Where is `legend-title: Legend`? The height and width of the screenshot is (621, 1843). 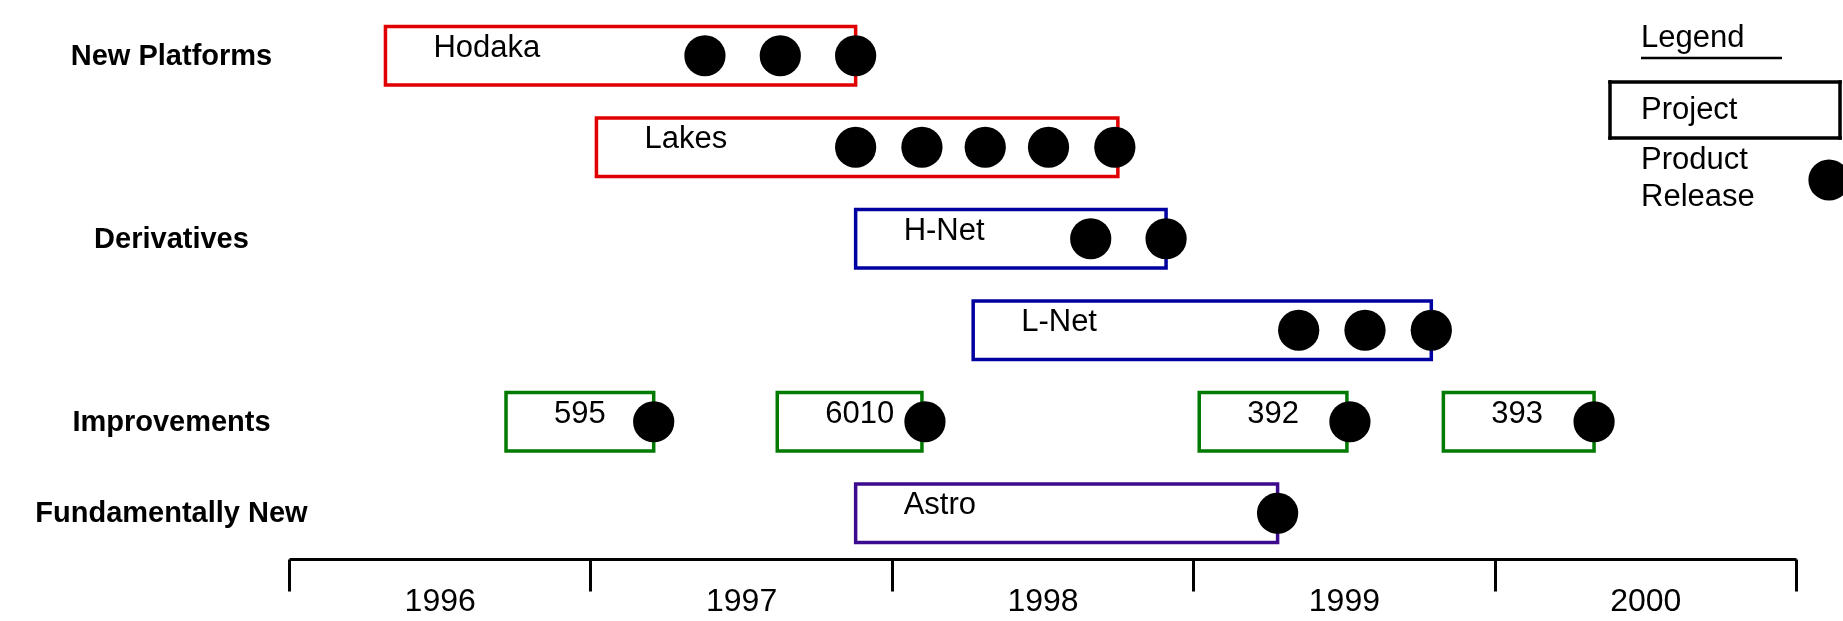
legend-title: Legend is located at coordinates (1693, 36).